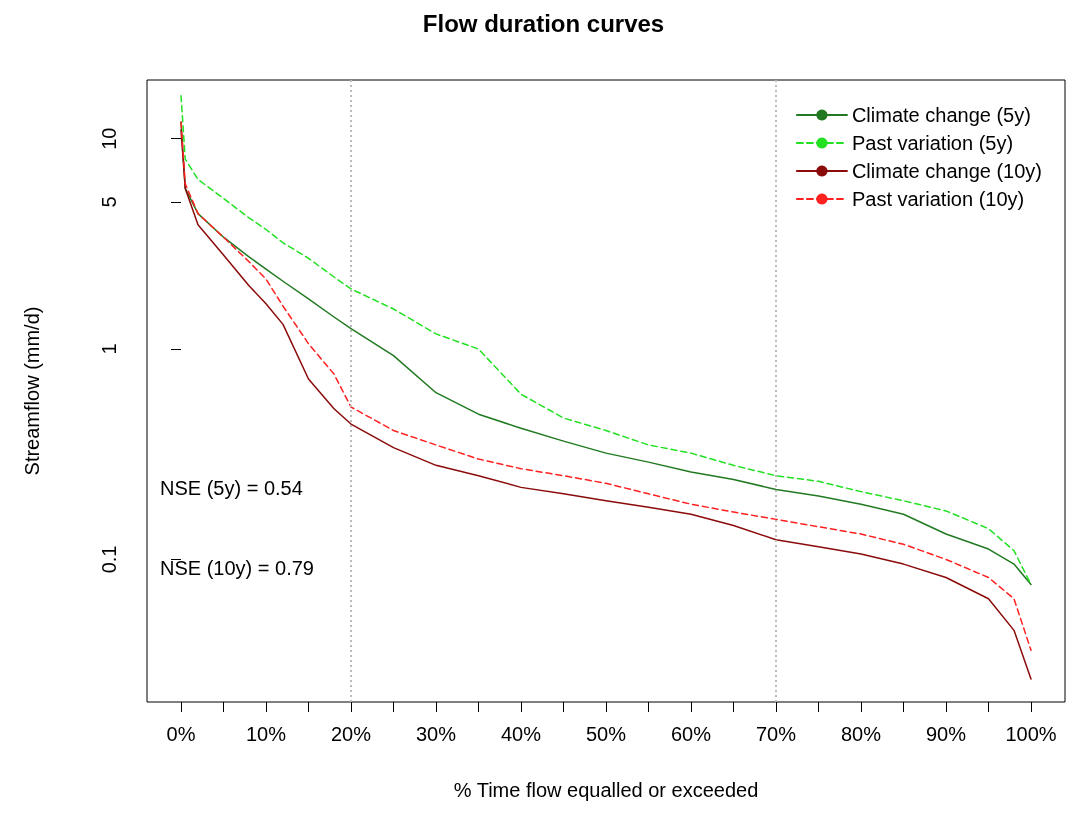 Image resolution: width=1087 pixels, height=829 pixels. What do you see at coordinates (932, 143) in the screenshot?
I see `legend-label: Past variation (5y)` at bounding box center [932, 143].